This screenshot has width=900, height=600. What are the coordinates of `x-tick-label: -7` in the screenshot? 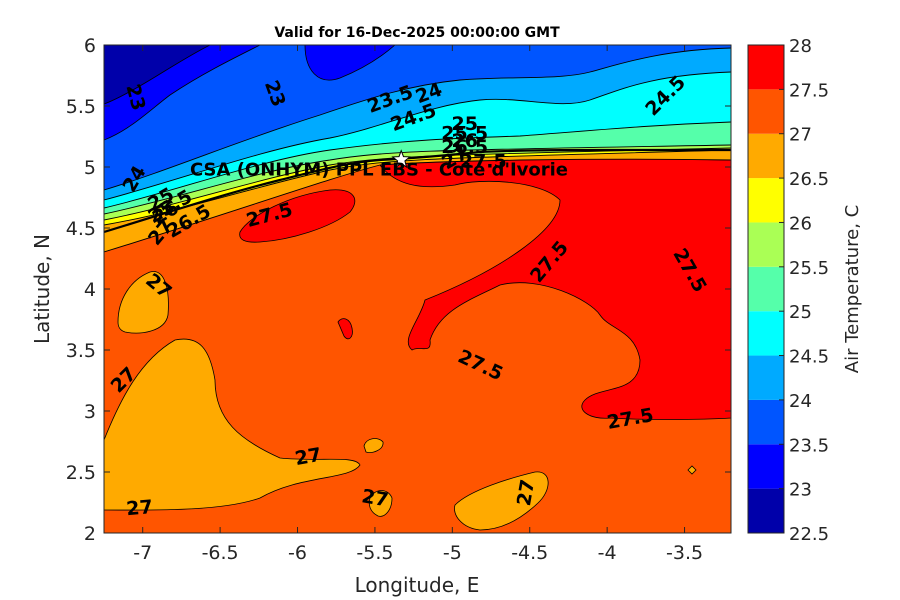 It's located at (142, 553).